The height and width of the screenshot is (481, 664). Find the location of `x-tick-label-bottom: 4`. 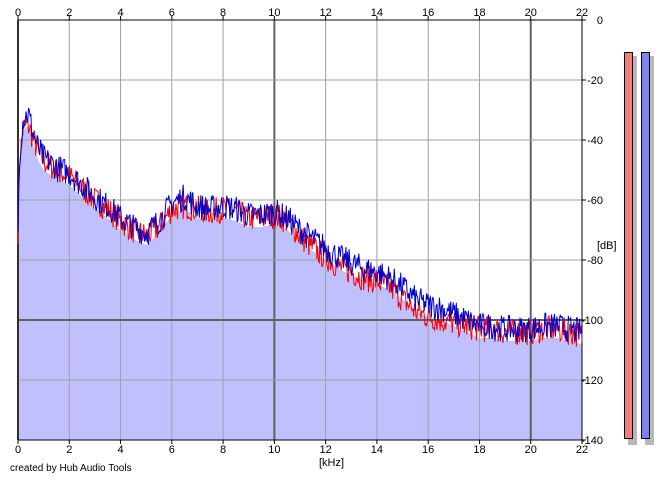

x-tick-label-bottom: 4 is located at coordinates (120, 450).